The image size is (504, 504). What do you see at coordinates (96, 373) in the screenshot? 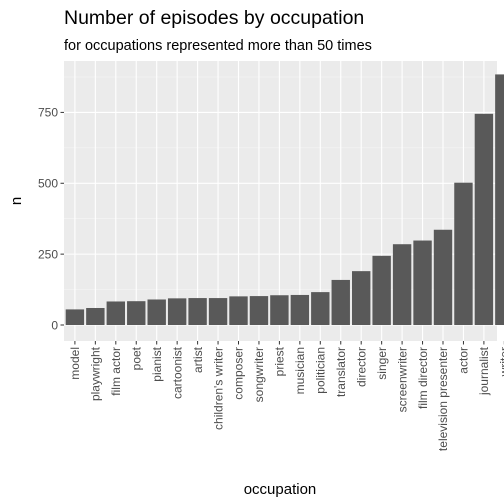
I see `x-tick-label: playwright` at bounding box center [96, 373].